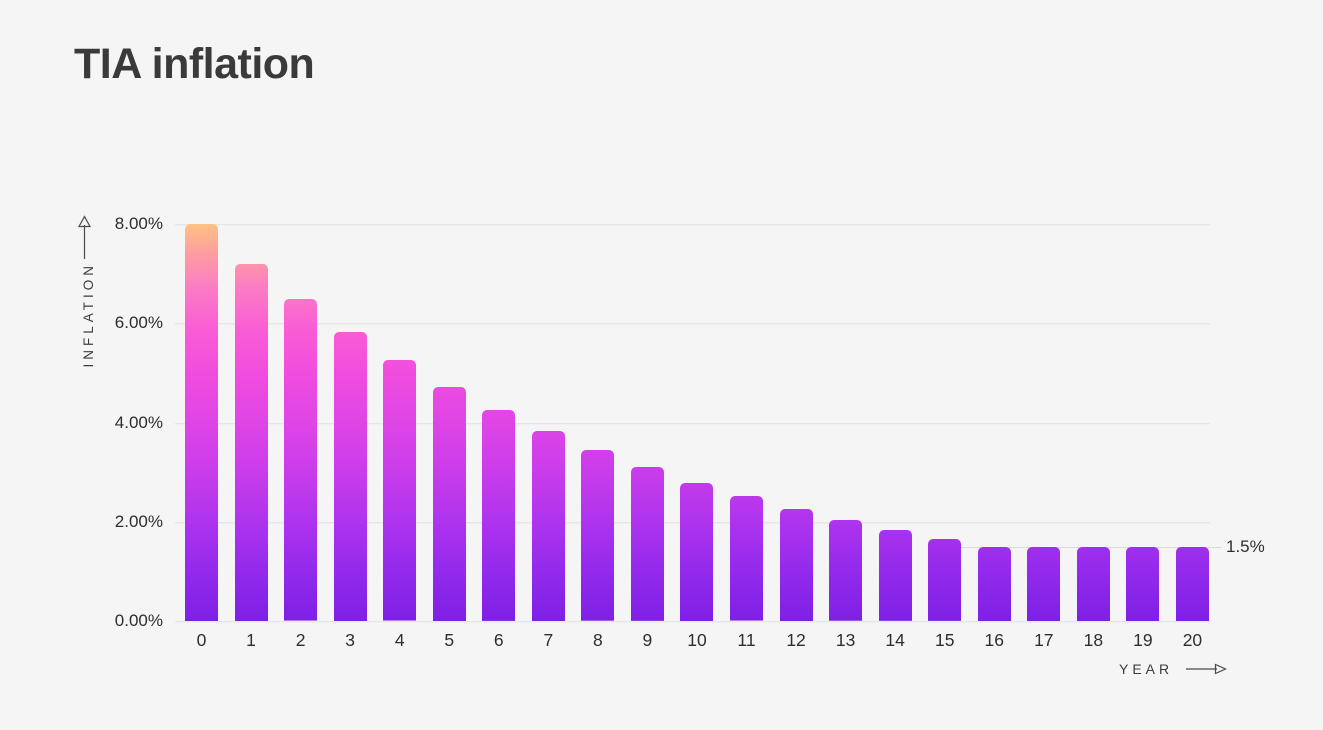 Image resolution: width=1323 pixels, height=730 pixels. I want to click on x-tick-label: 17, so click(1044, 640).